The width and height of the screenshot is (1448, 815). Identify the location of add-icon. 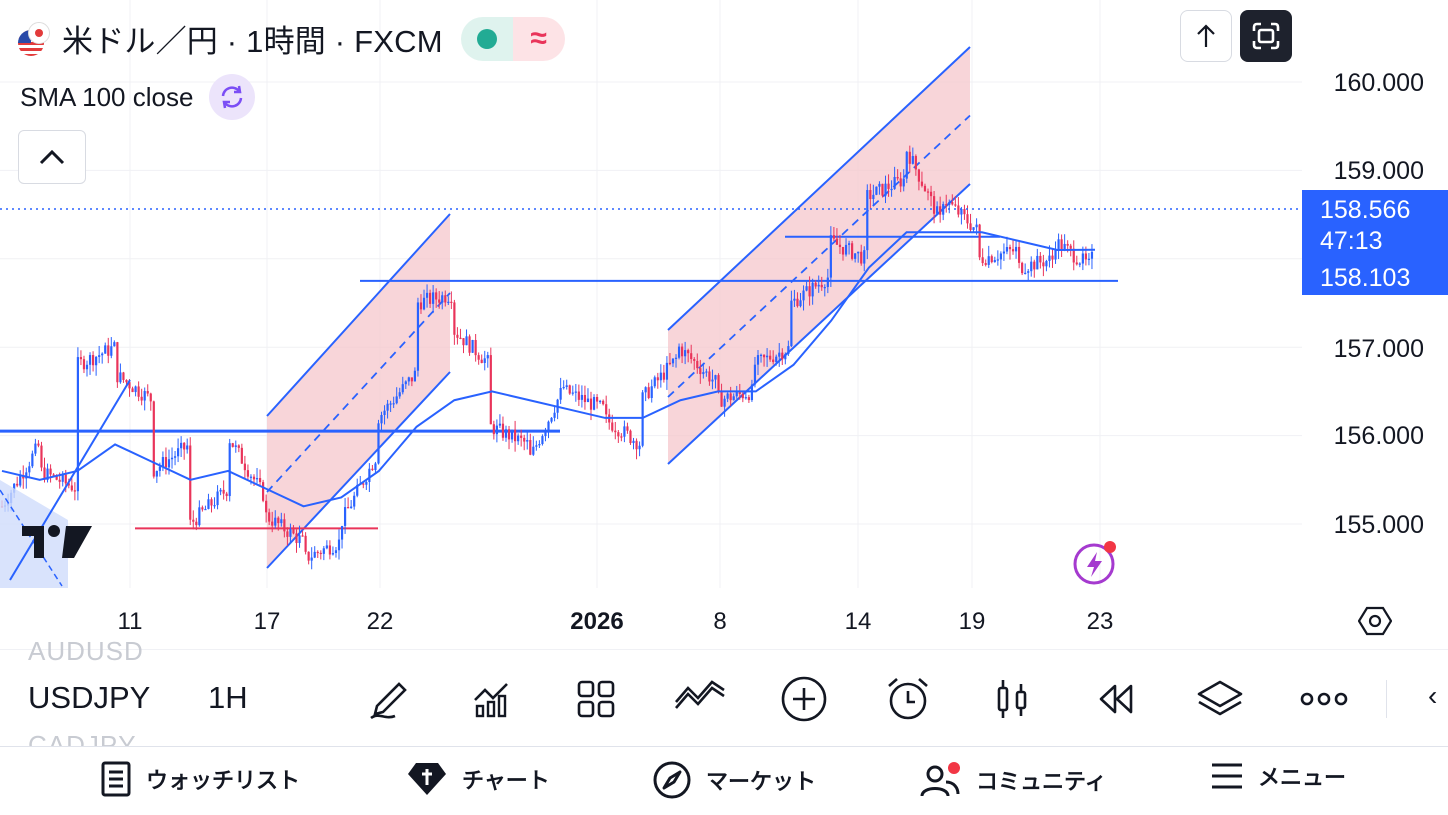
(804, 699).